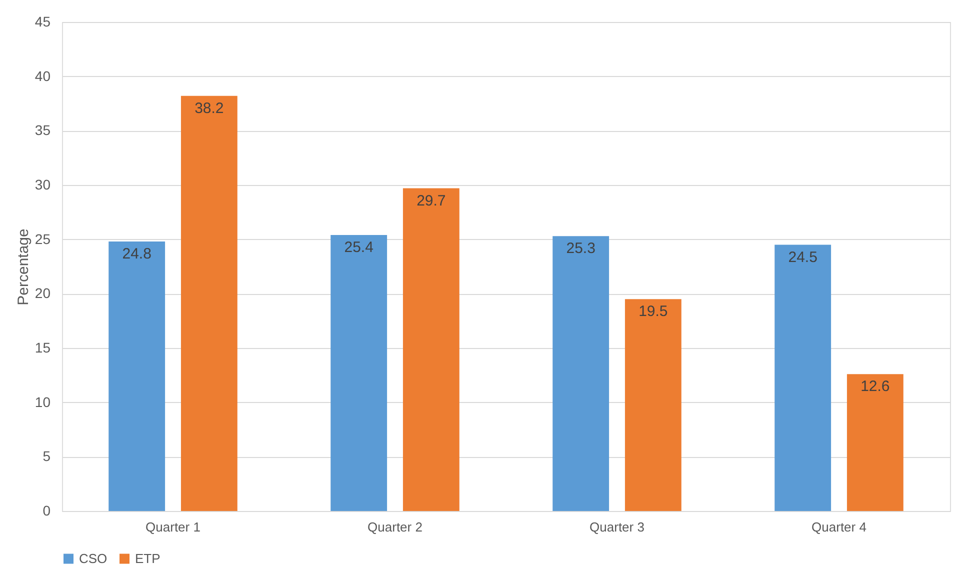 This screenshot has height=581, width=965. Describe the element at coordinates (359, 247) in the screenshot. I see `data-label: 25.4` at that location.